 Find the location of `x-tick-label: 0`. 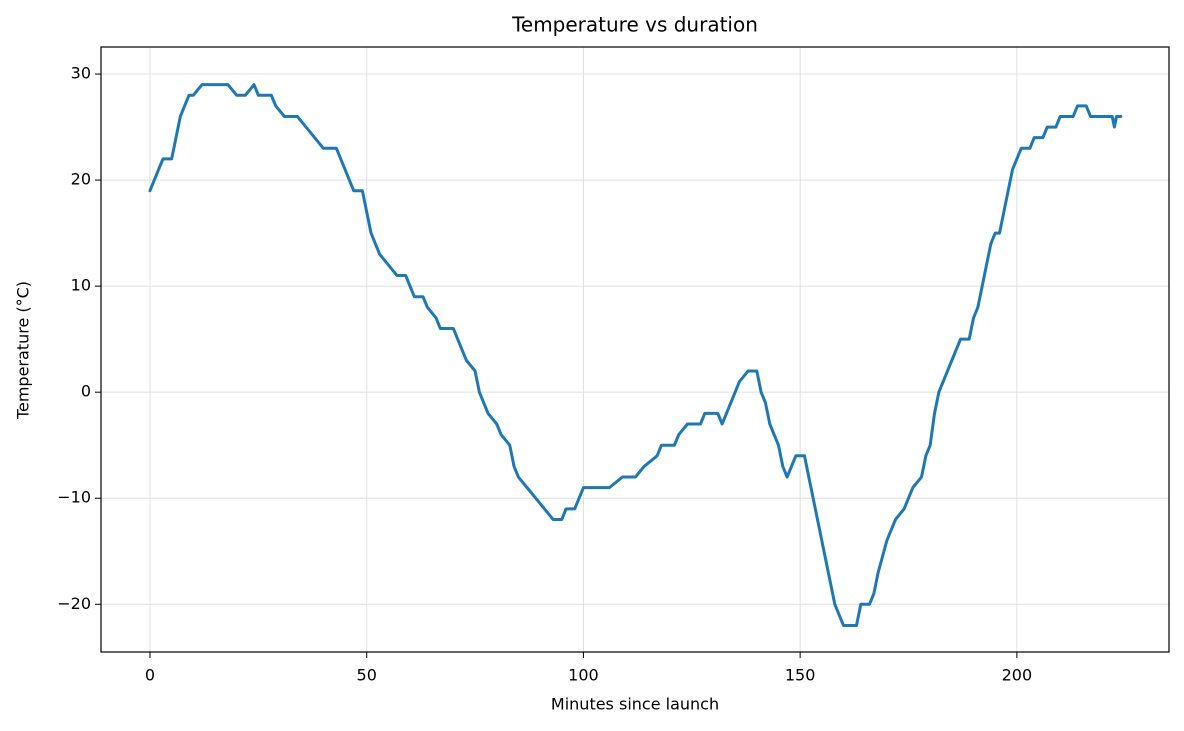

x-tick-label: 0 is located at coordinates (150, 675).